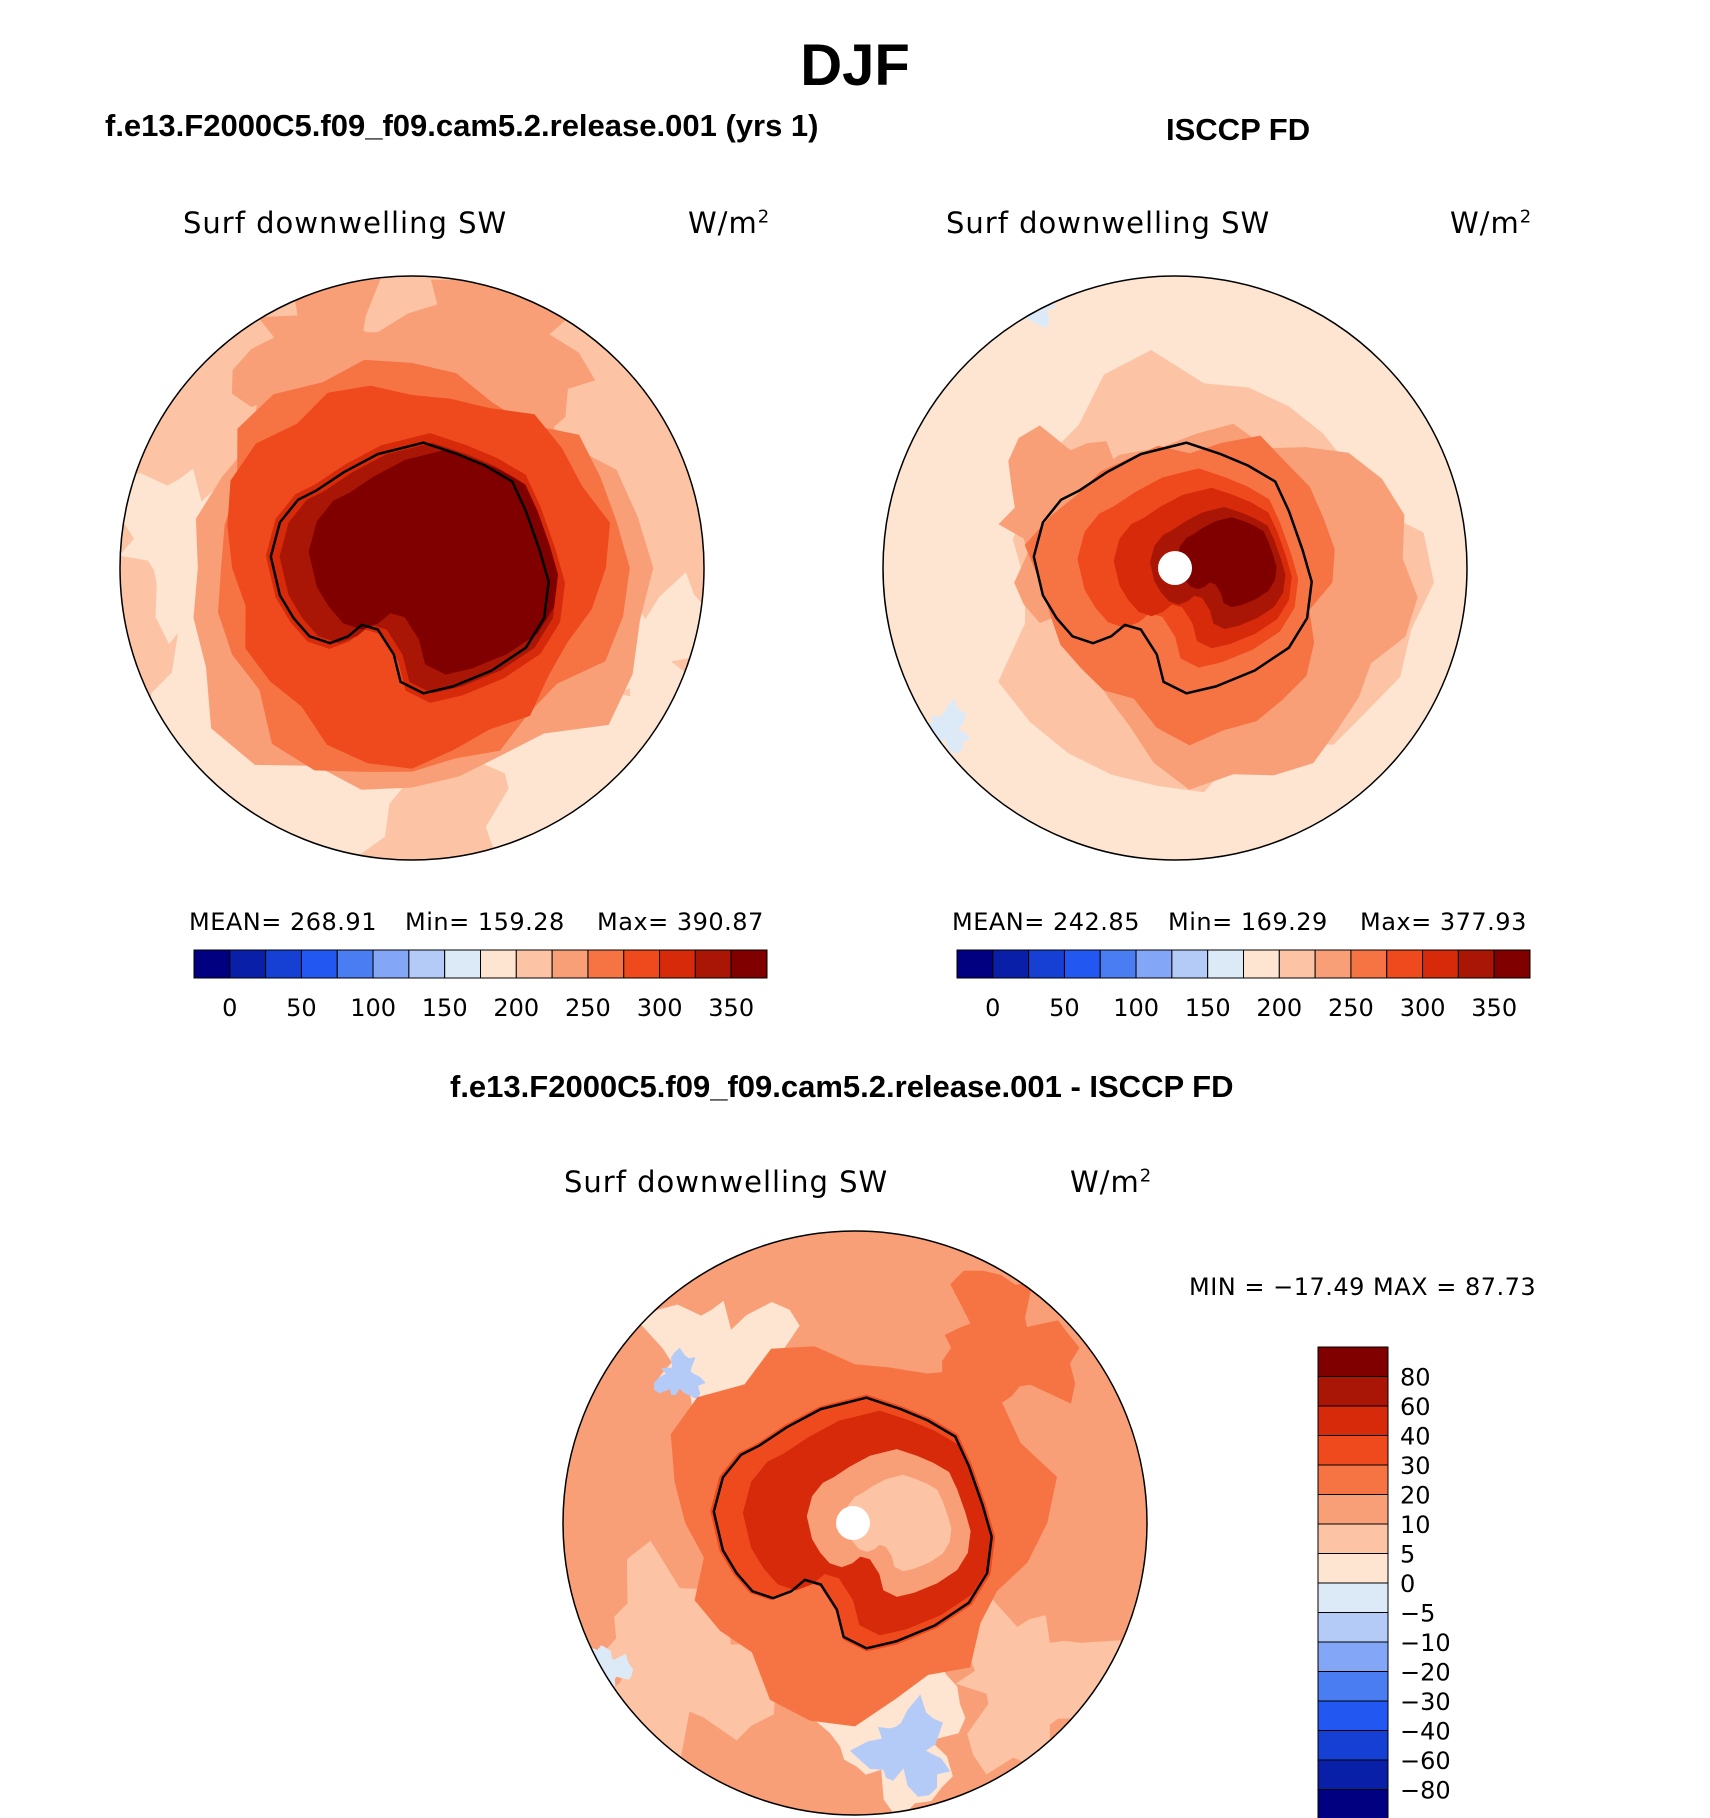 Image resolution: width=1710 pixels, height=1818 pixels. What do you see at coordinates (1425, 1673) in the screenshot?
I see `colorbar-tick-label: −20` at bounding box center [1425, 1673].